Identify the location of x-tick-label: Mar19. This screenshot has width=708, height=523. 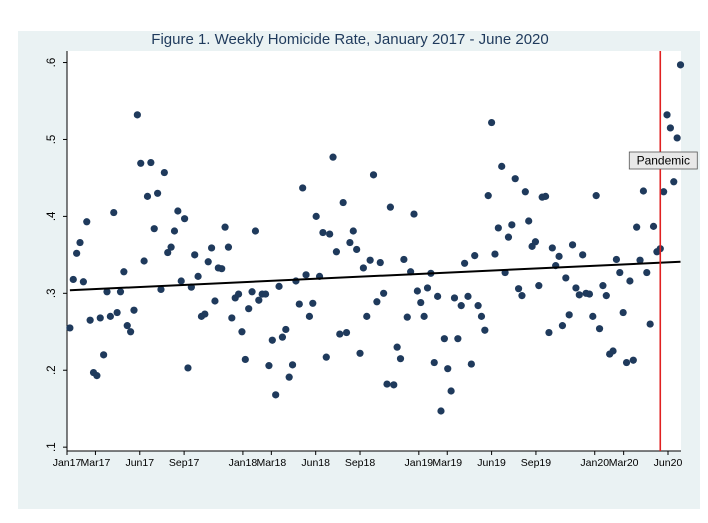
(447, 463).